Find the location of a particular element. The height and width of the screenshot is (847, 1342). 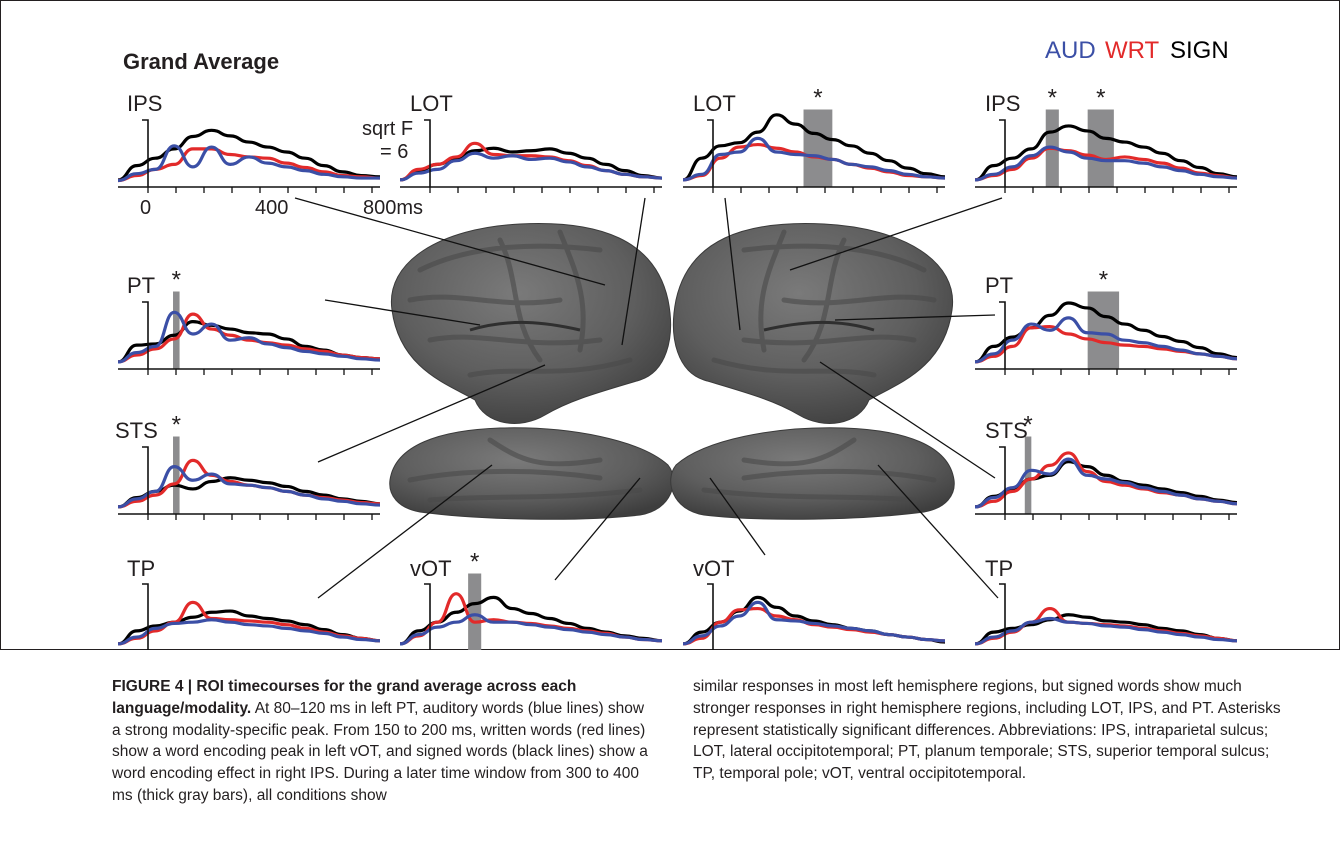

time-tick-400: 400 is located at coordinates (271, 208).